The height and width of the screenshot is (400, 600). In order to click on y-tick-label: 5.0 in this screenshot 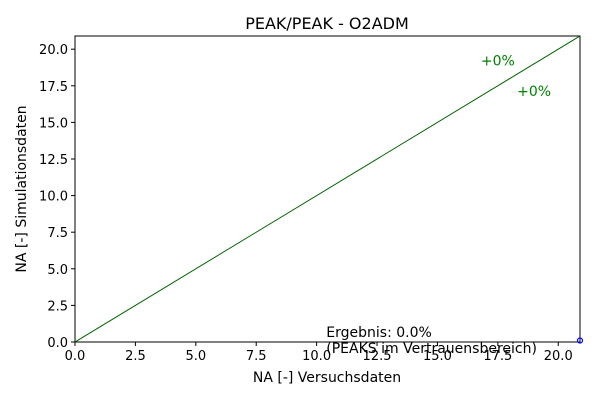, I will do `click(57, 270)`.